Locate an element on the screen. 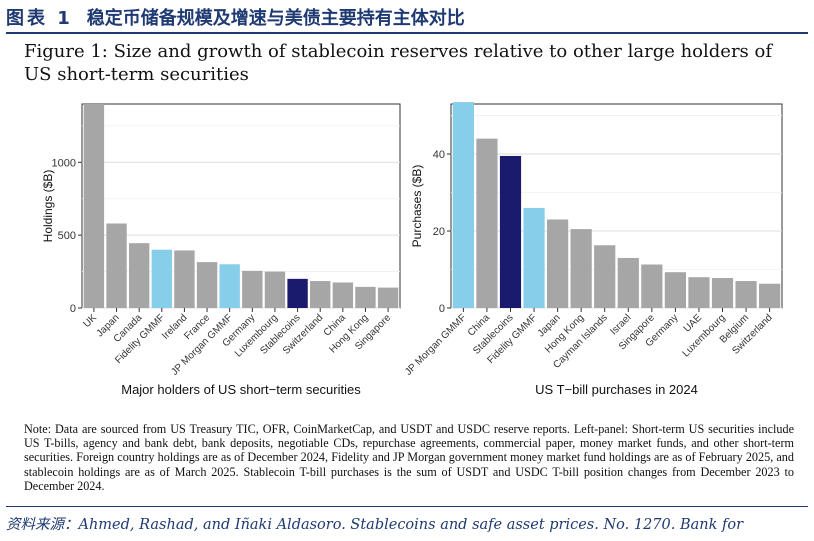 The image size is (814, 541). p1-bar-singapore is located at coordinates (652, 286).